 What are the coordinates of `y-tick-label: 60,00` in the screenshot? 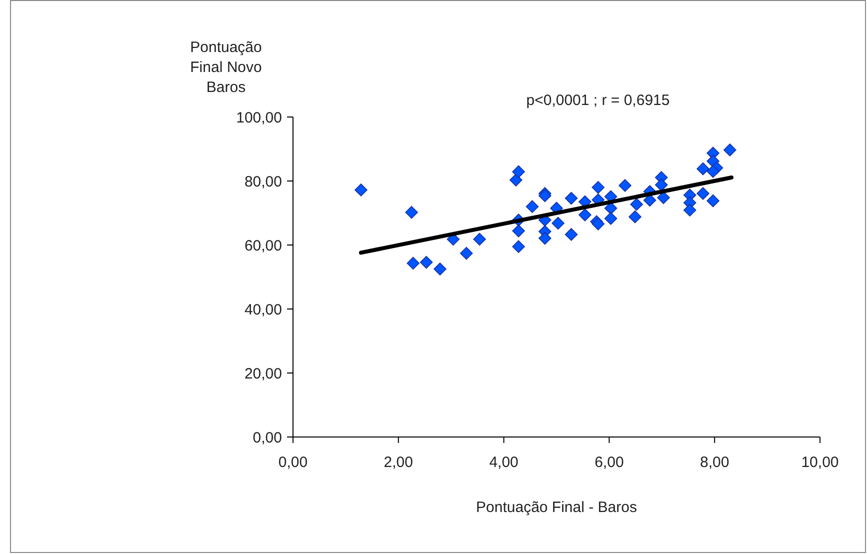 It's located at (263, 245).